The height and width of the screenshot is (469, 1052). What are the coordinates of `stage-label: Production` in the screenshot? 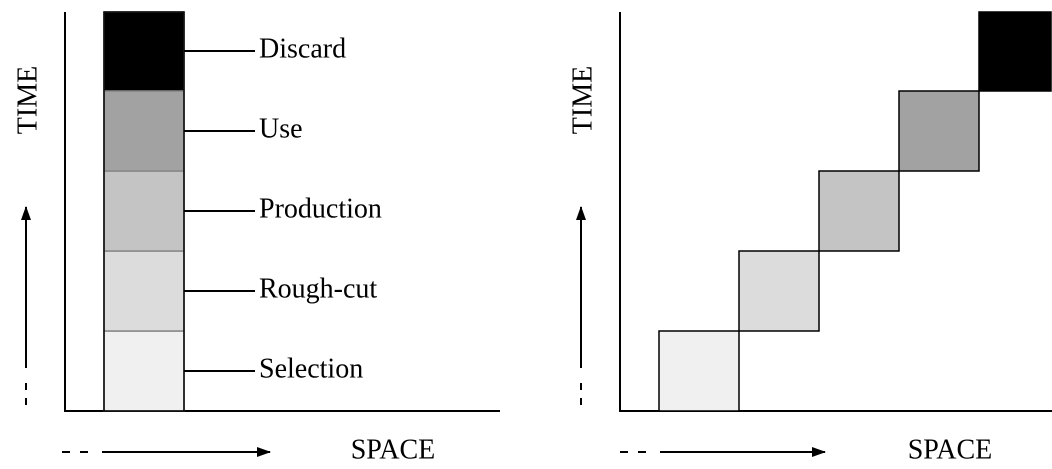 It's located at (320, 208).